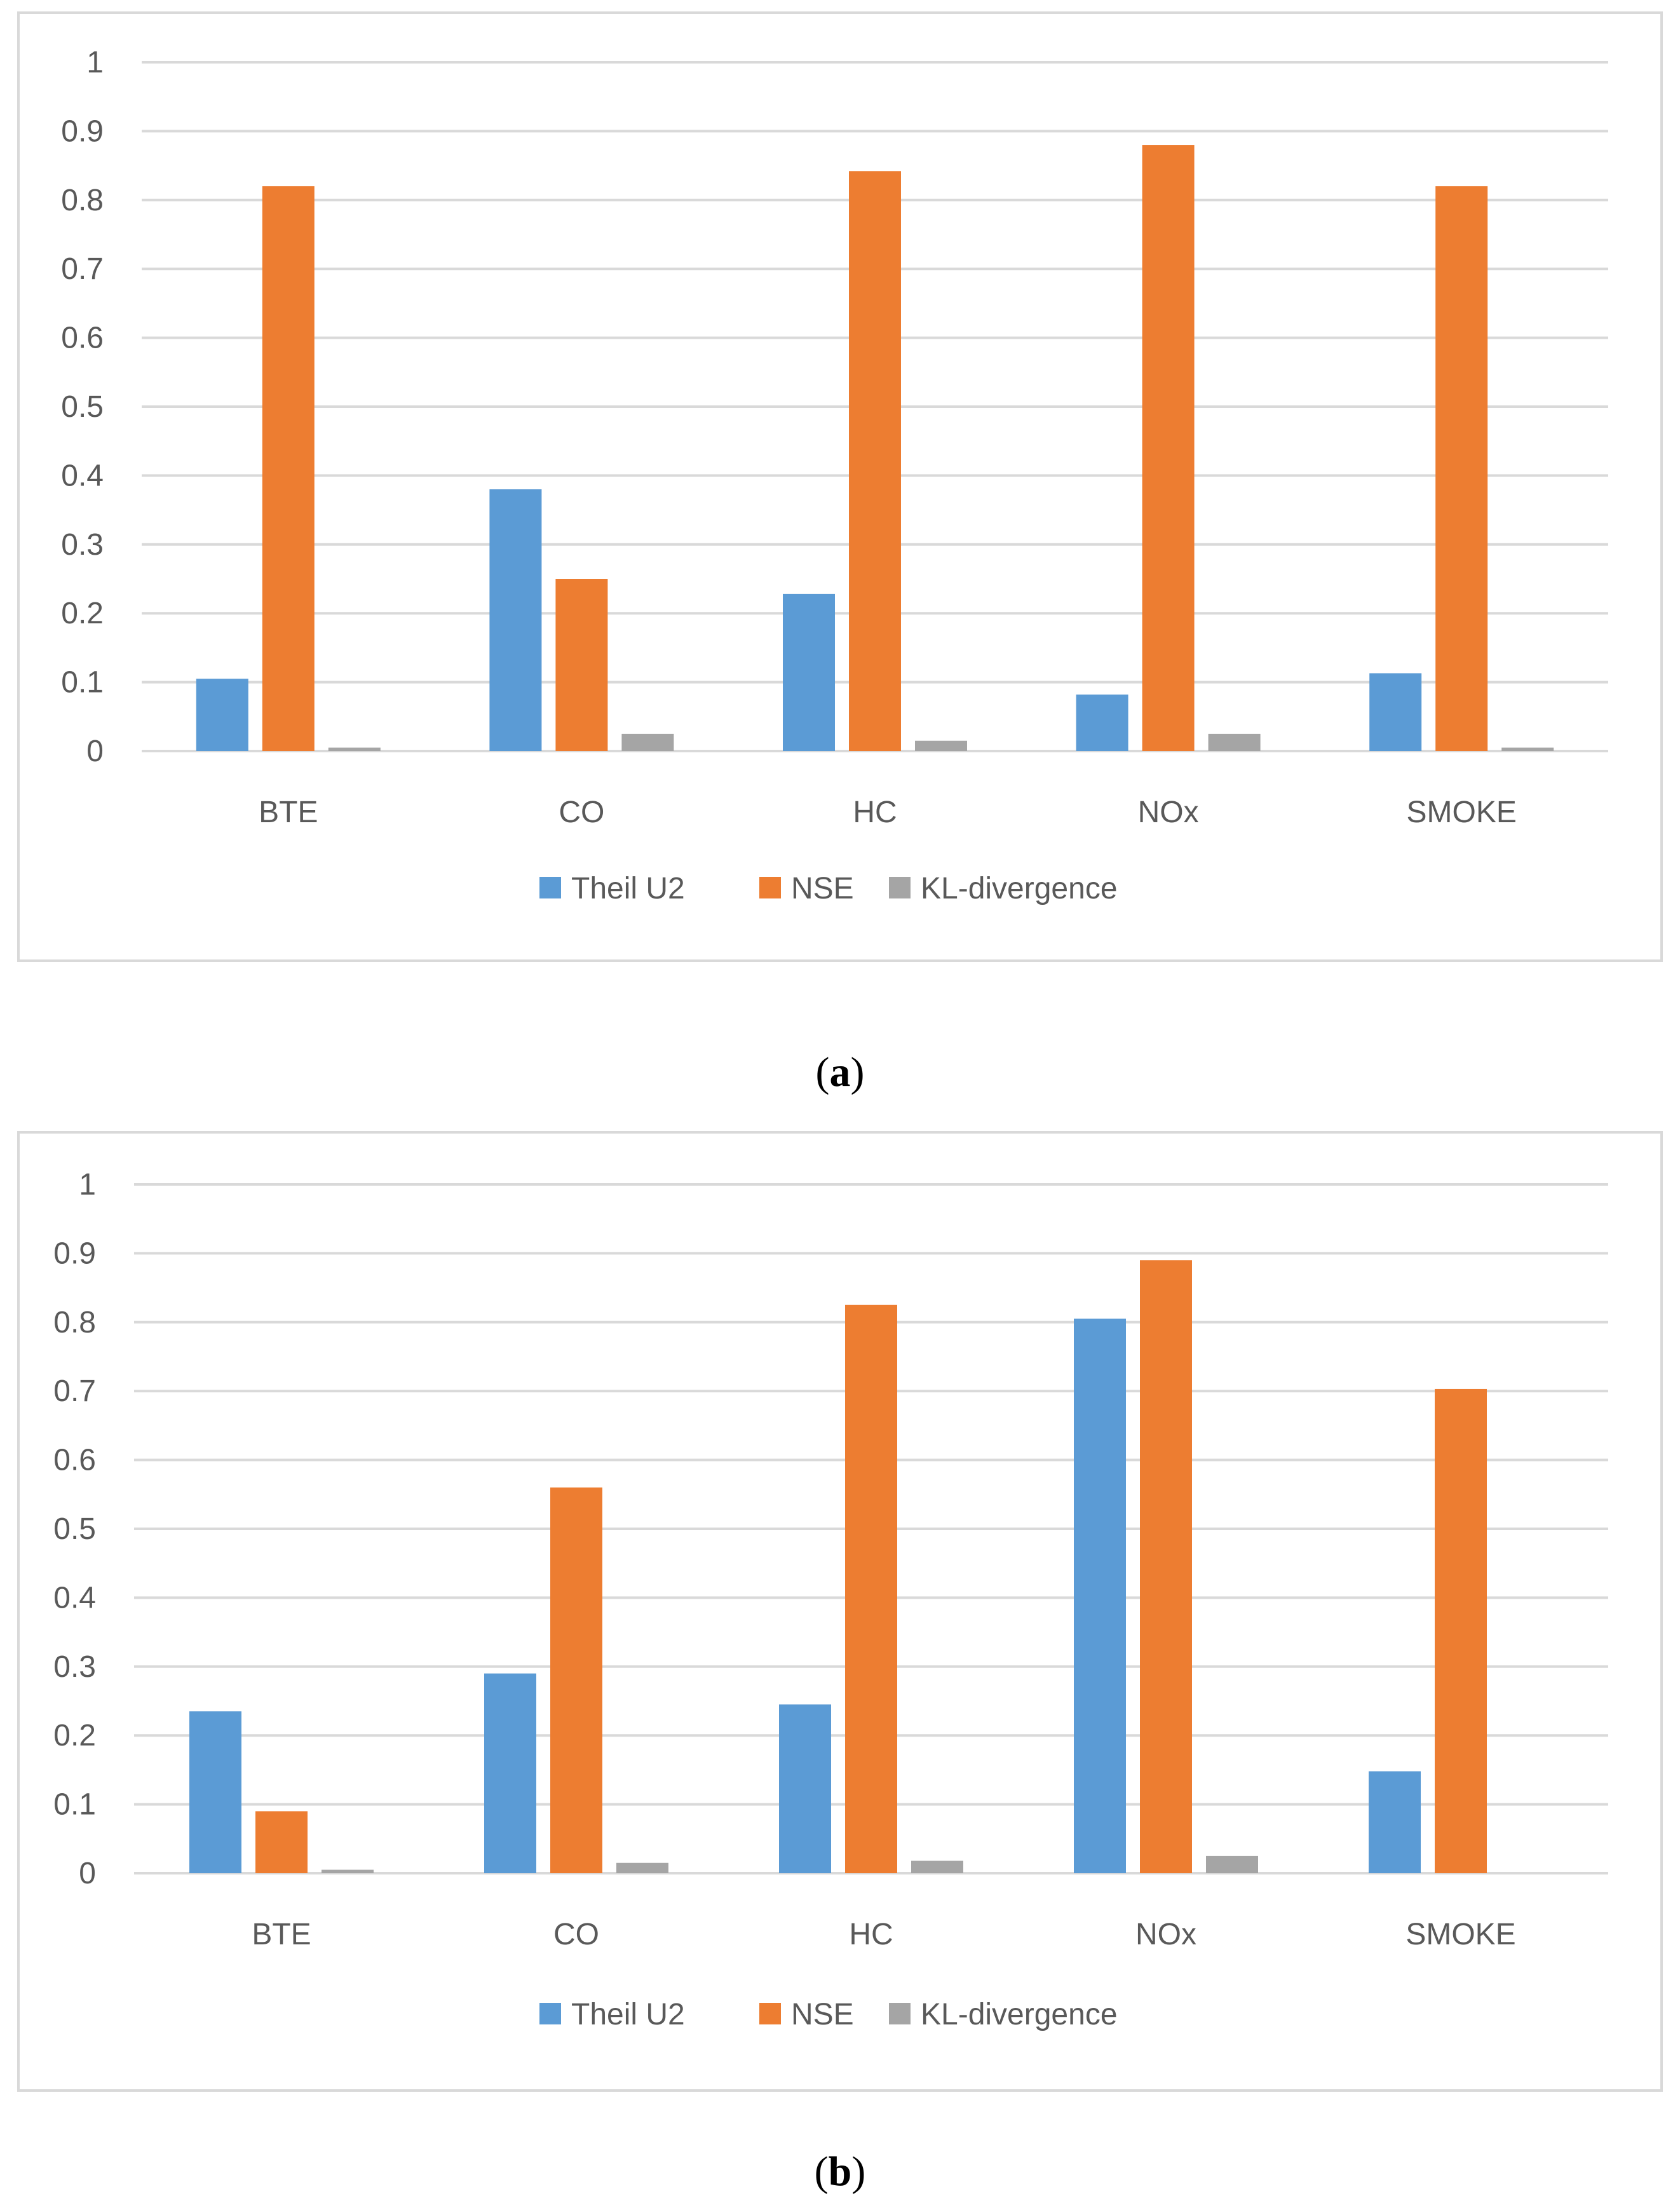 The width and height of the screenshot is (1680, 2196). I want to click on bar-kl-divergence-smoke, so click(1527, 749).